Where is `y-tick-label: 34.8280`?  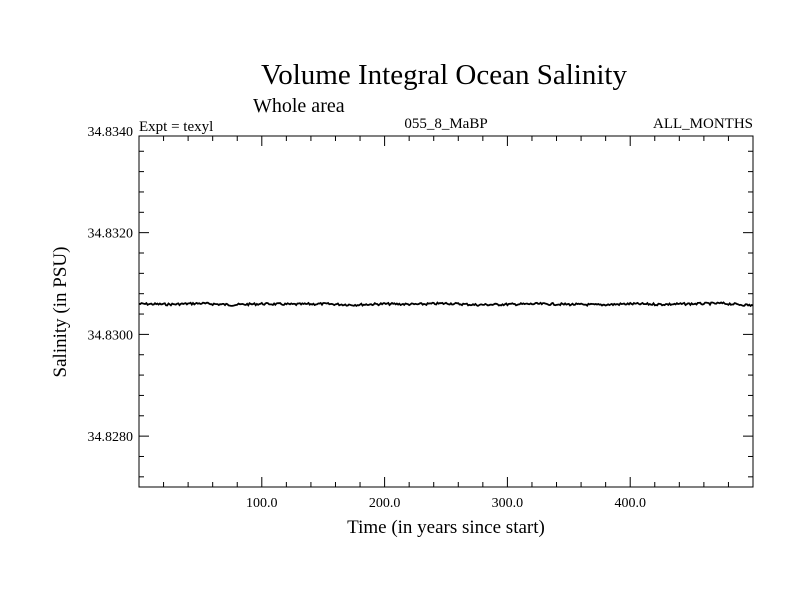
y-tick-label: 34.8280 is located at coordinates (111, 437).